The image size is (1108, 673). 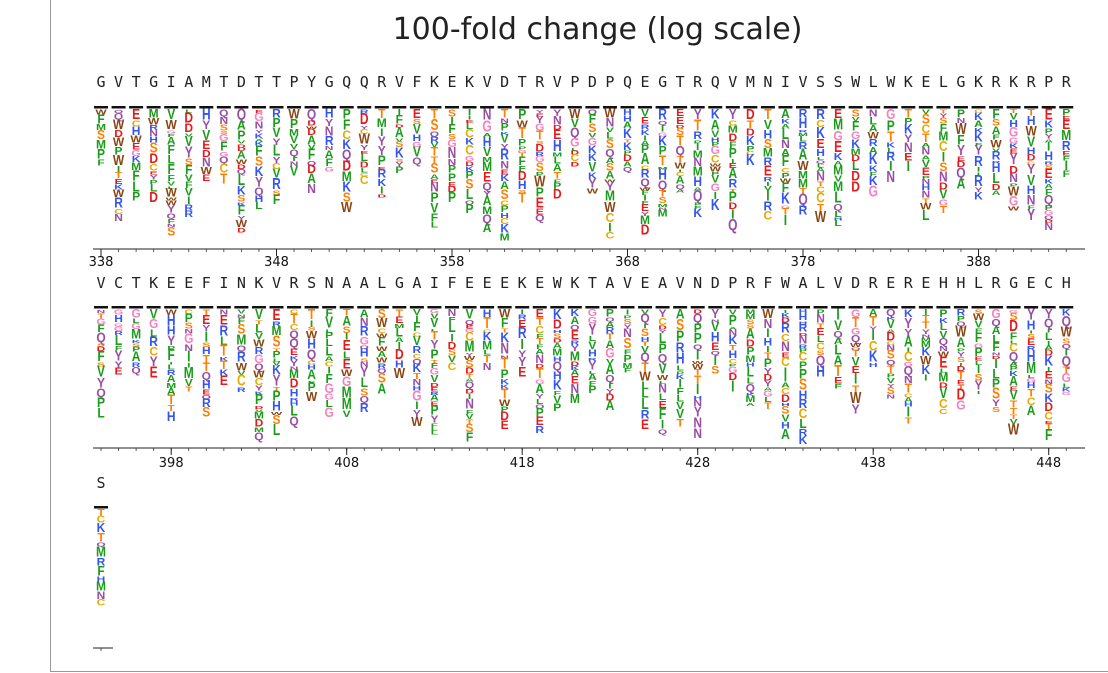 I want to click on wildtype-residue-416: E, so click(x=487, y=283).